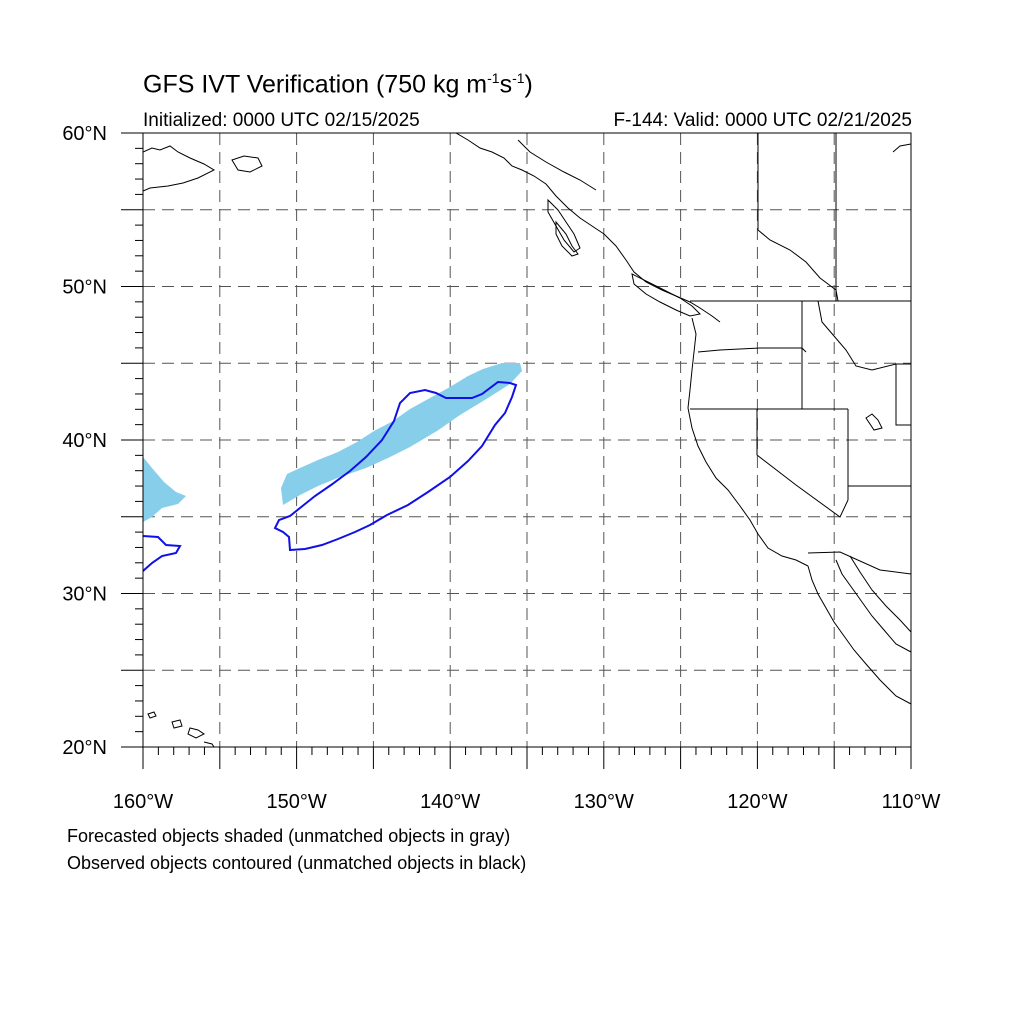  I want to click on lon-label: 130°W, so click(604, 802).